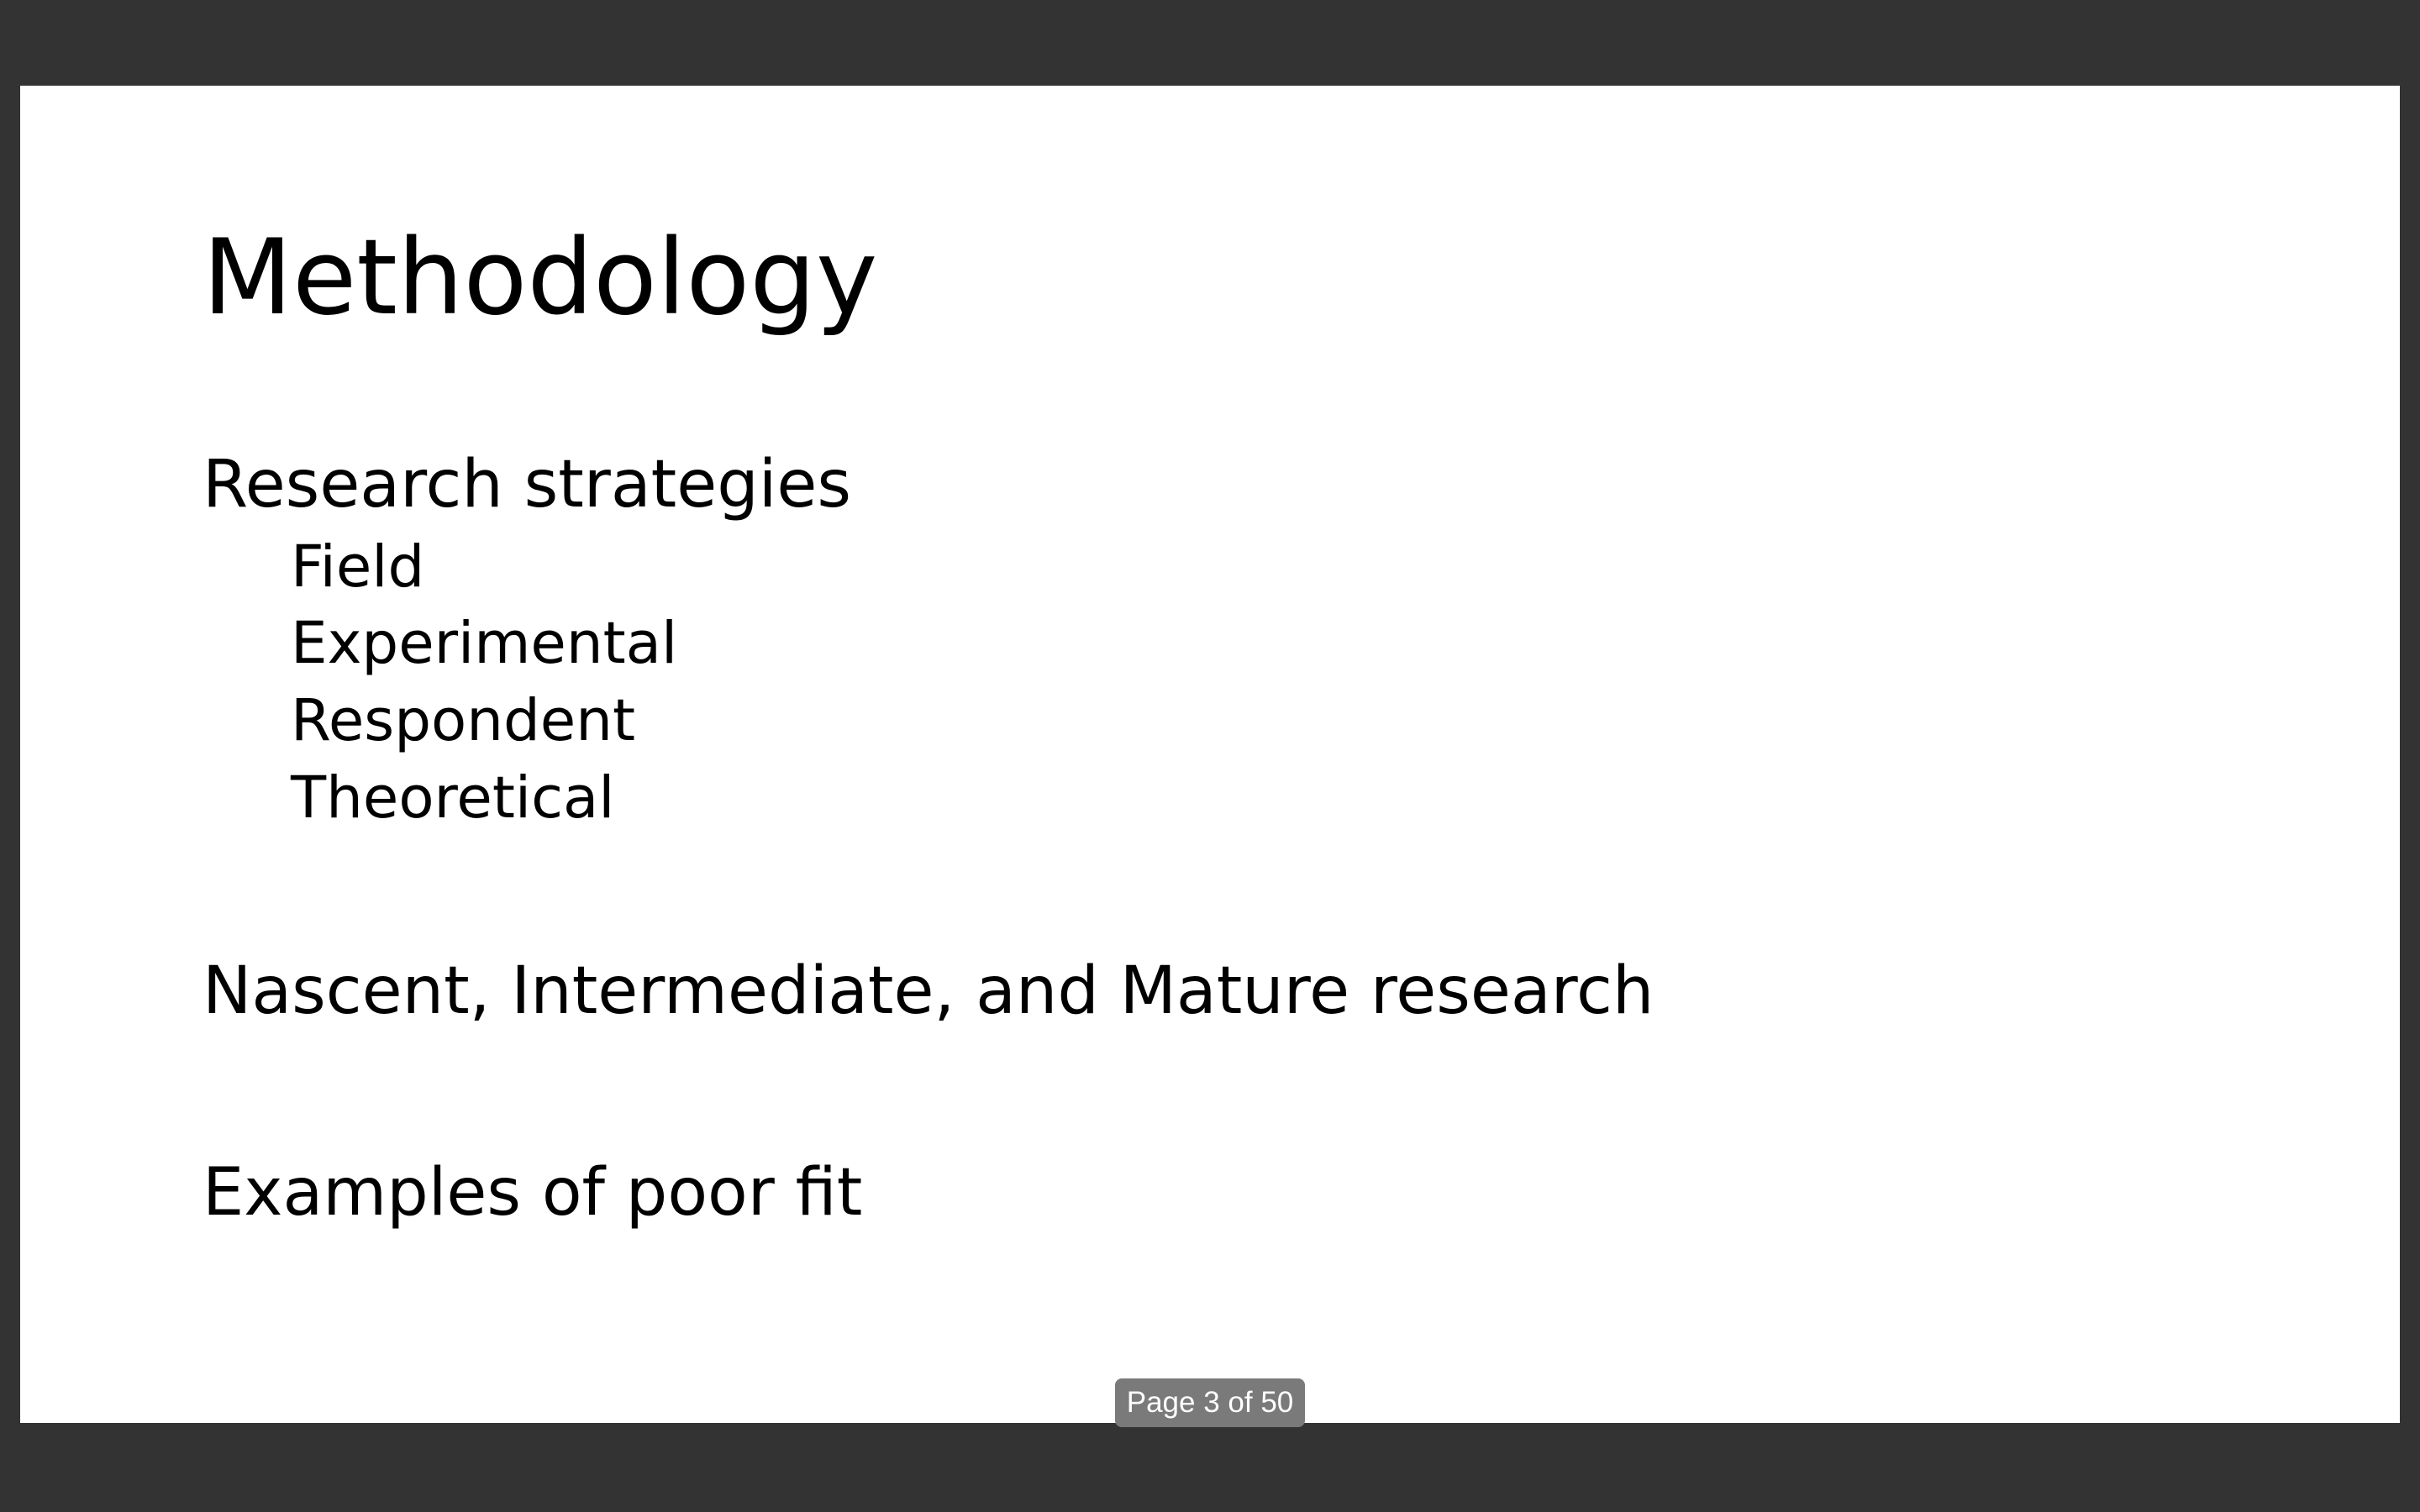  What do you see at coordinates (464, 720) in the screenshot?
I see `sub-item-respondent: Respondent` at bounding box center [464, 720].